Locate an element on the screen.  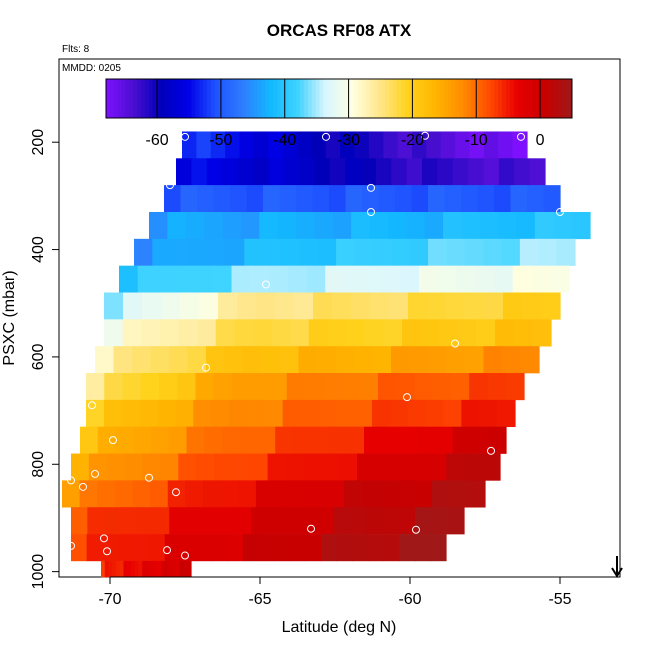
y-axis-label: PSXC (mbar) is located at coordinates (9, 317).